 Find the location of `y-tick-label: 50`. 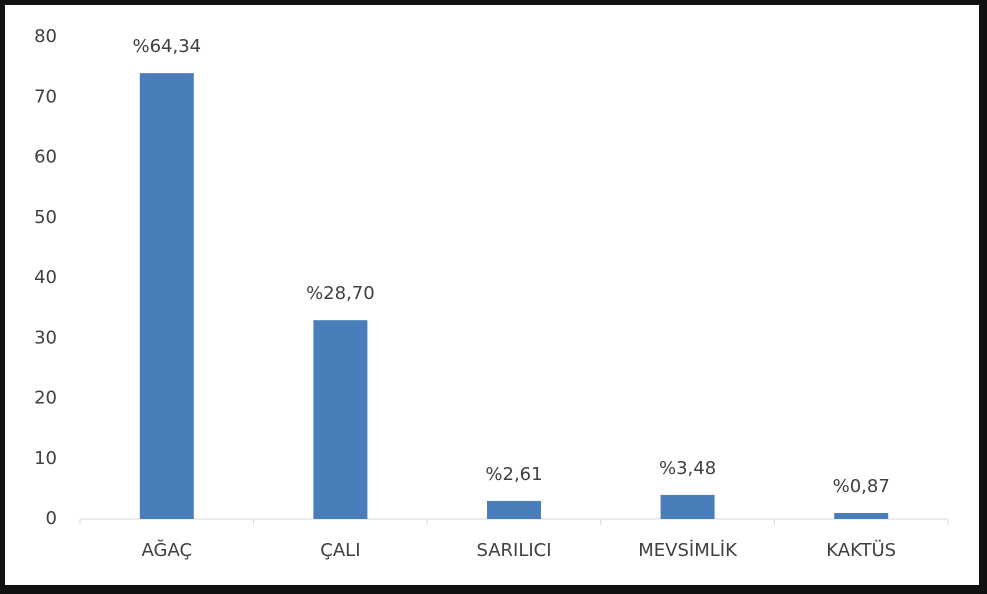

y-tick-label: 50 is located at coordinates (45, 217).